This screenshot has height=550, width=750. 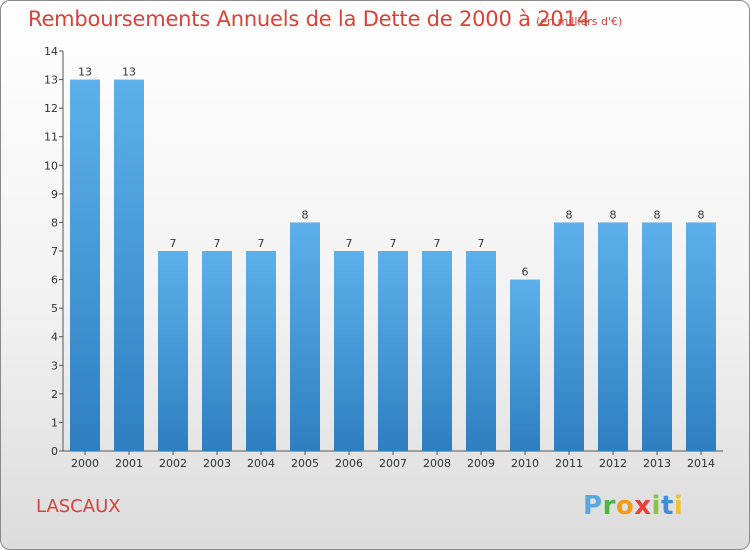 I want to click on y-tick-label: 7, so click(x=54, y=251).